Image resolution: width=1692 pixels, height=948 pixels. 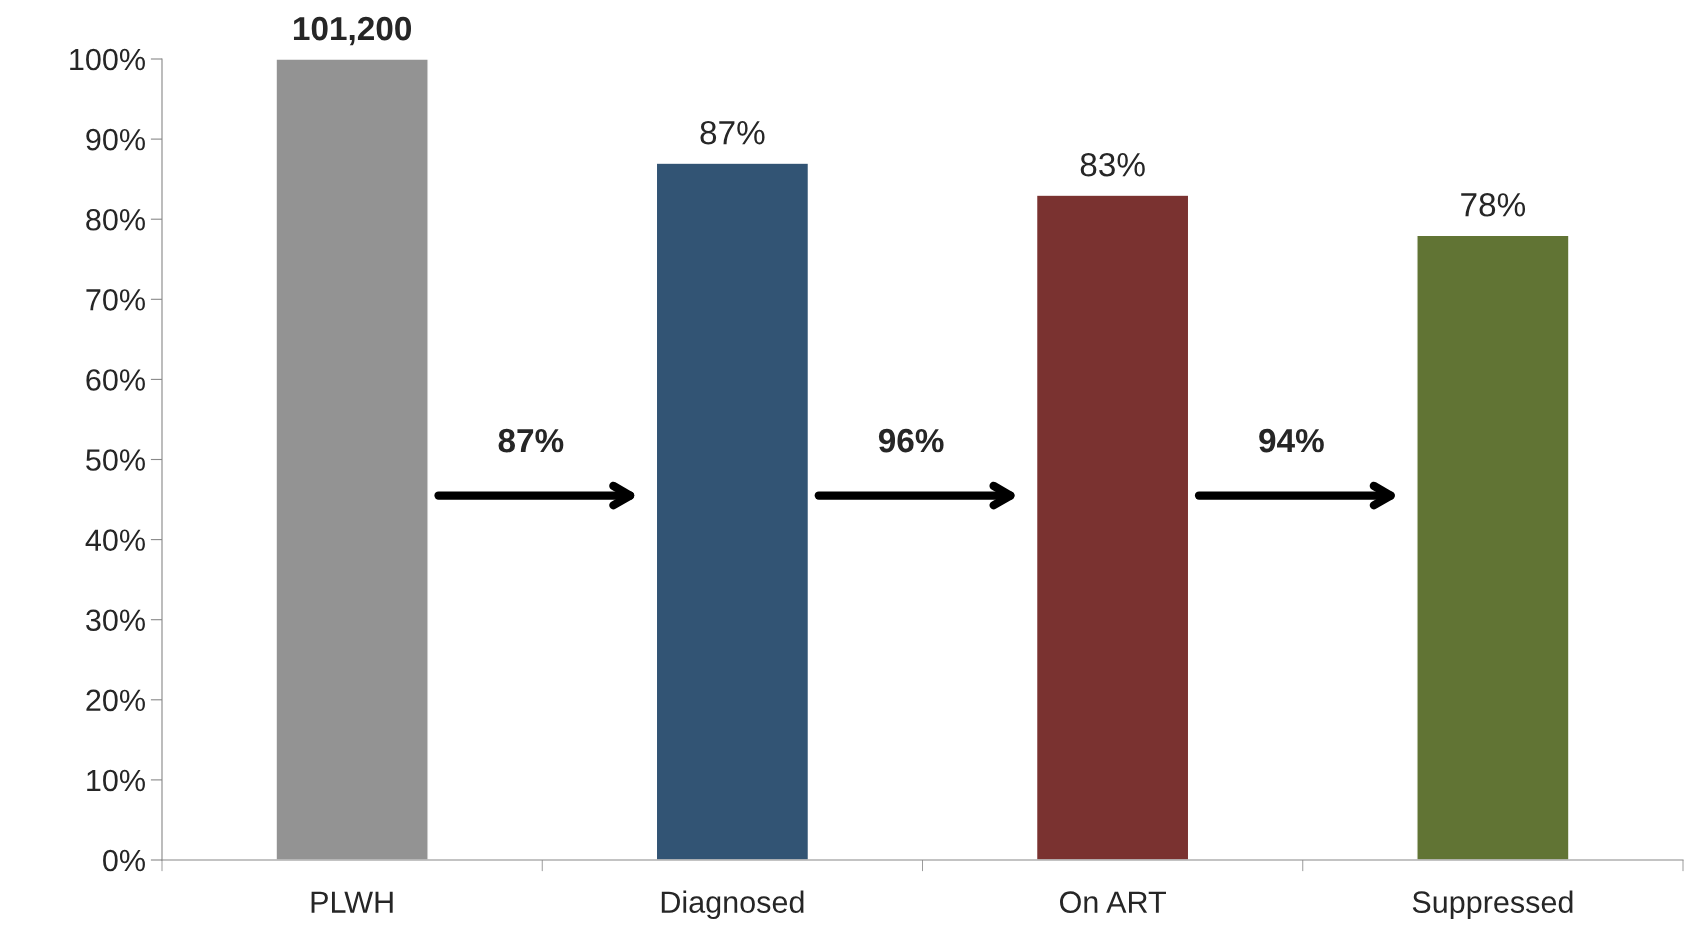 I want to click on y-tick-label: 90%, so click(x=115, y=139).